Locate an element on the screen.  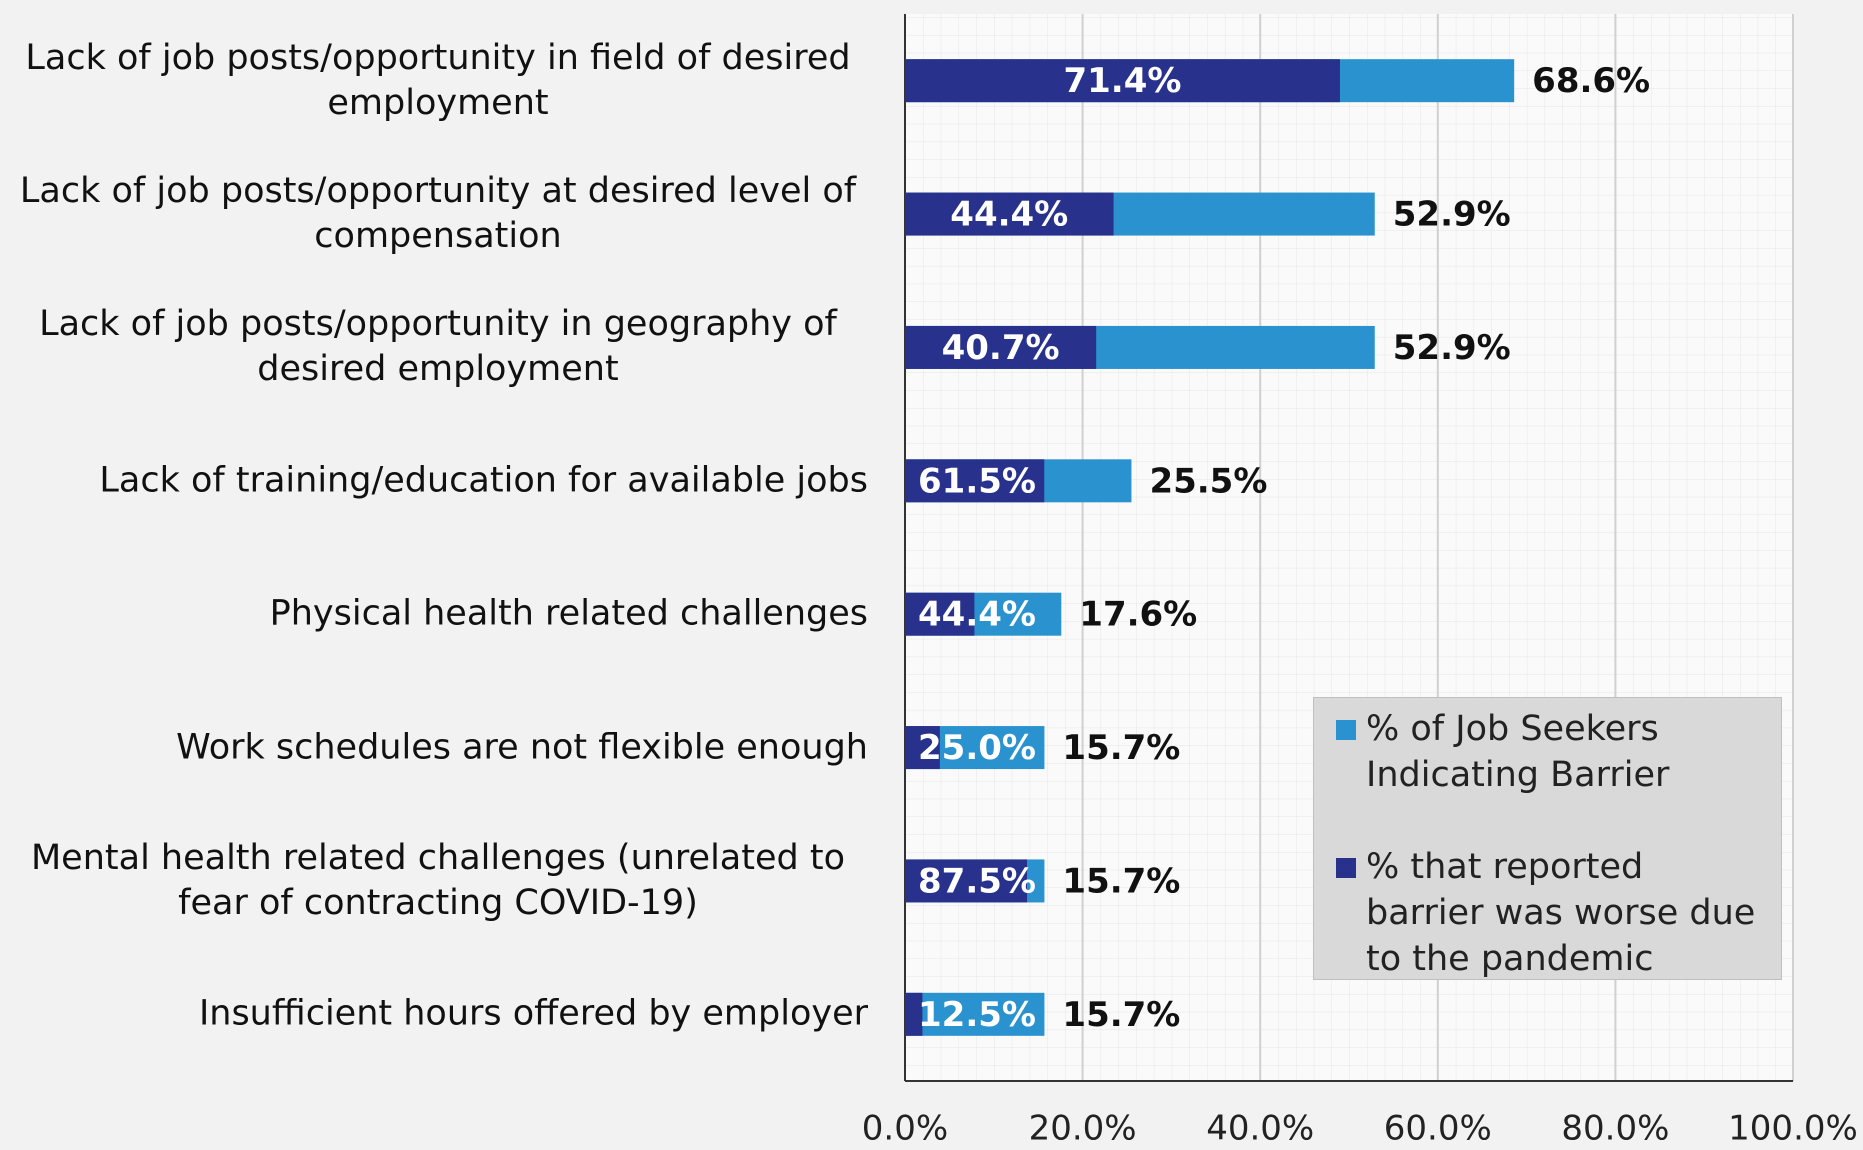
x-tick-label: 100.0% is located at coordinates (1793, 1129).